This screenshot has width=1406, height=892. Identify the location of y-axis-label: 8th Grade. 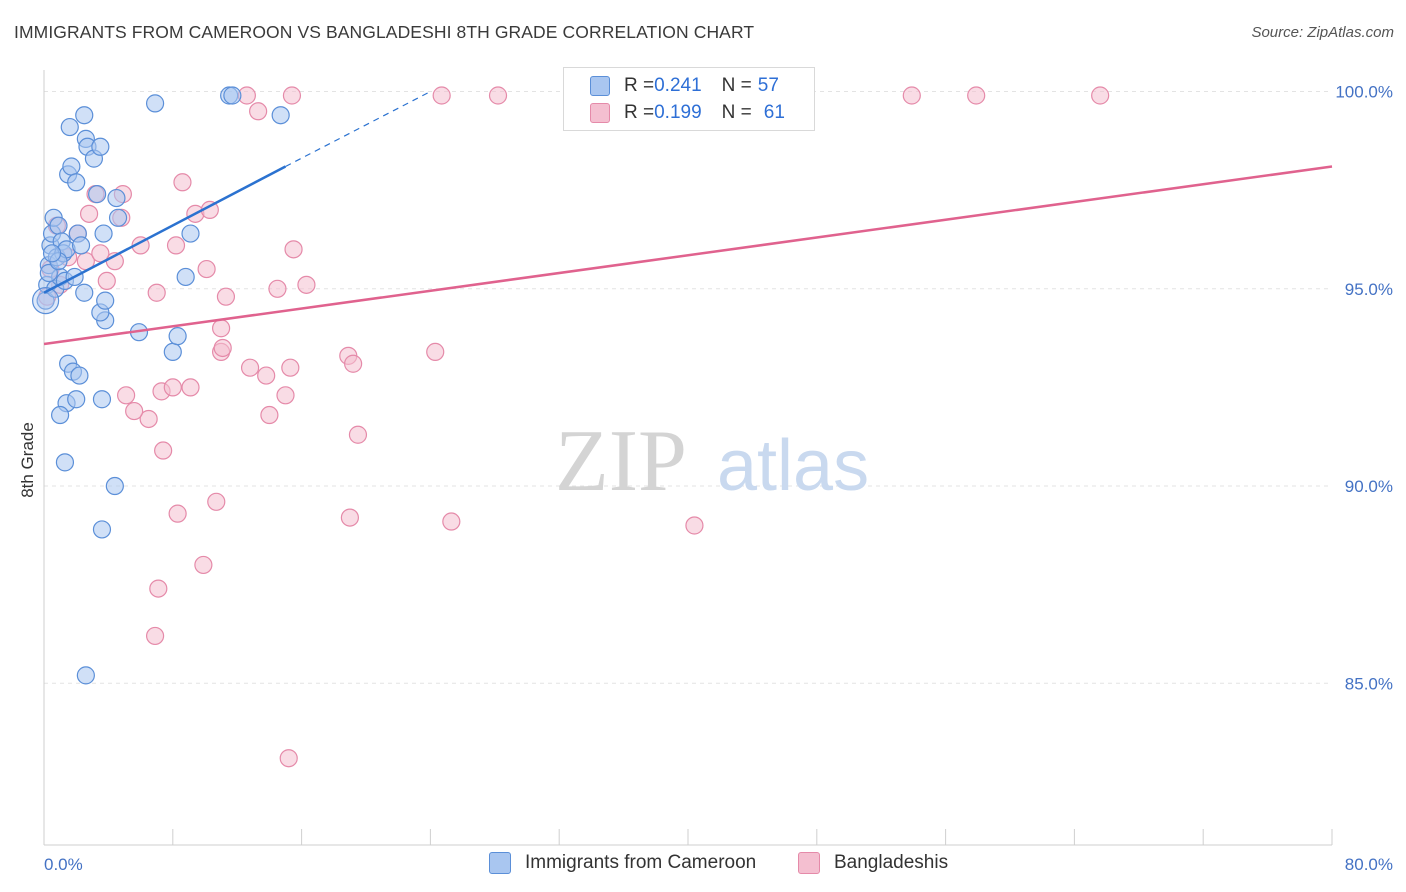
(27, 460).